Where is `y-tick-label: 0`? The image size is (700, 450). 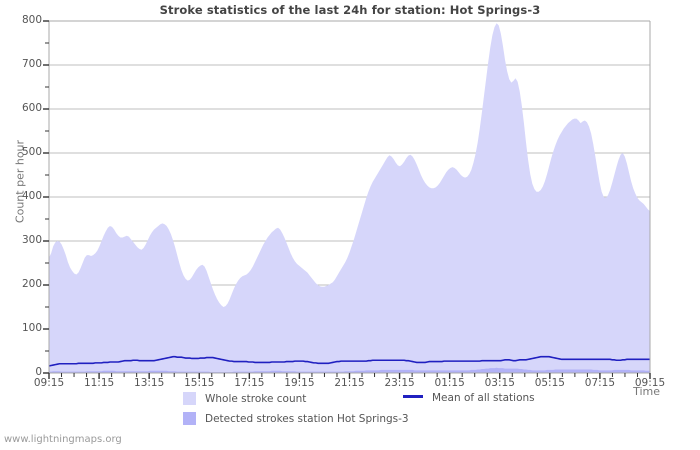 y-tick-label: 0 is located at coordinates (38, 372).